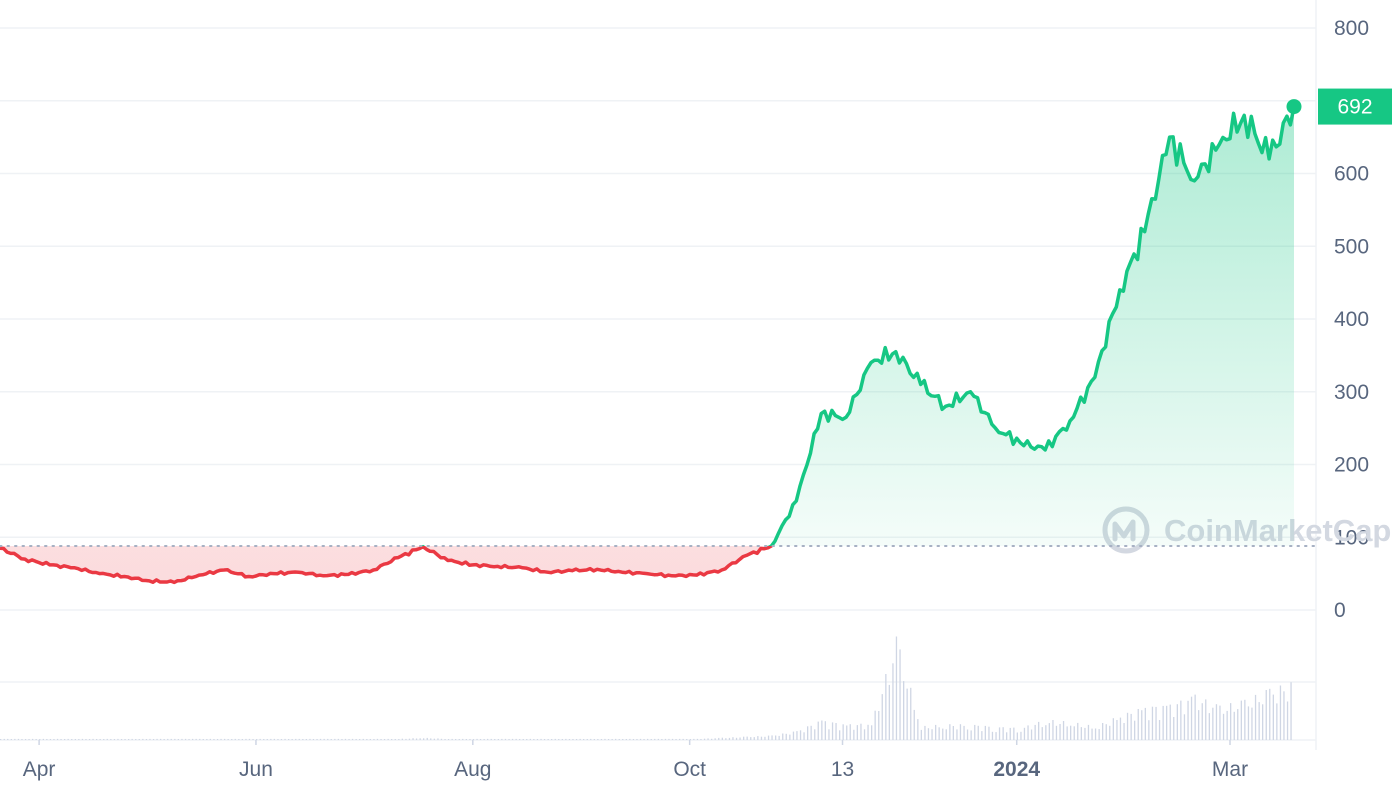 The width and height of the screenshot is (1392, 792). What do you see at coordinates (635, 760) in the screenshot?
I see `x-axis: Apr Jun Aug Oct 13 2024 Mar` at bounding box center [635, 760].